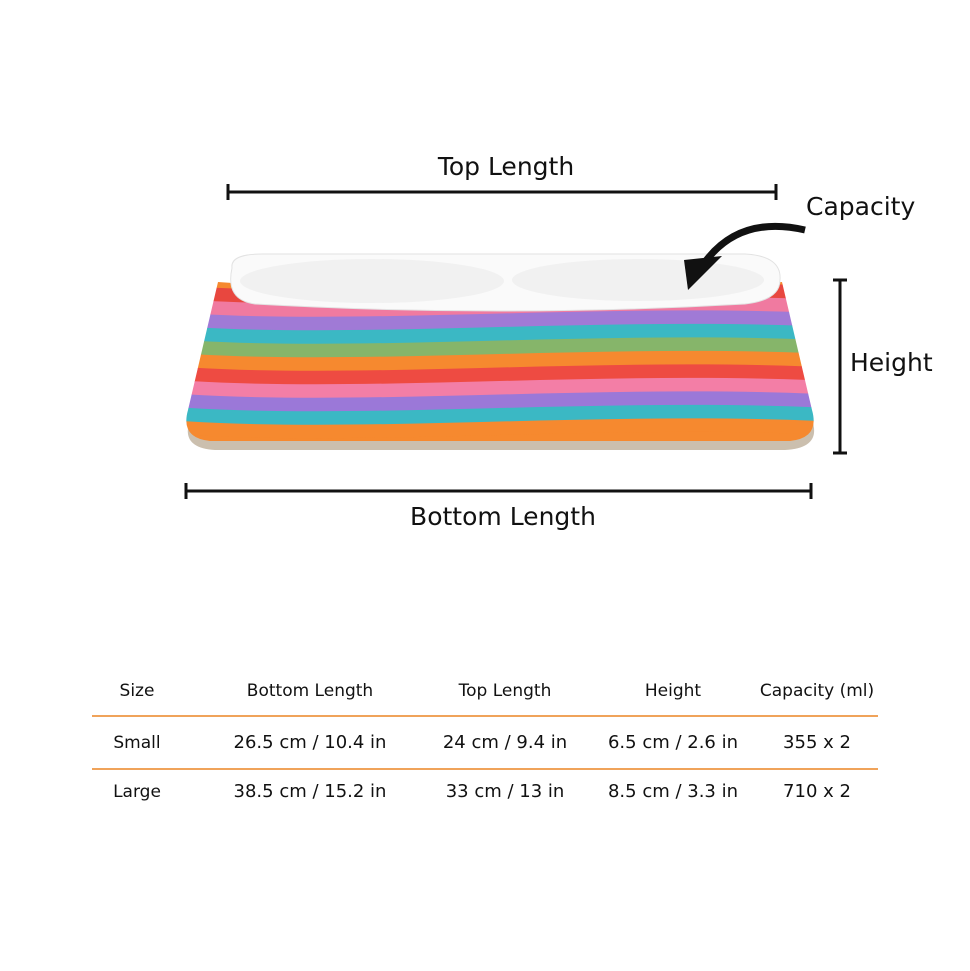 The height and width of the screenshot is (971, 970). I want to click on table-cell: Small, so click(136, 743).